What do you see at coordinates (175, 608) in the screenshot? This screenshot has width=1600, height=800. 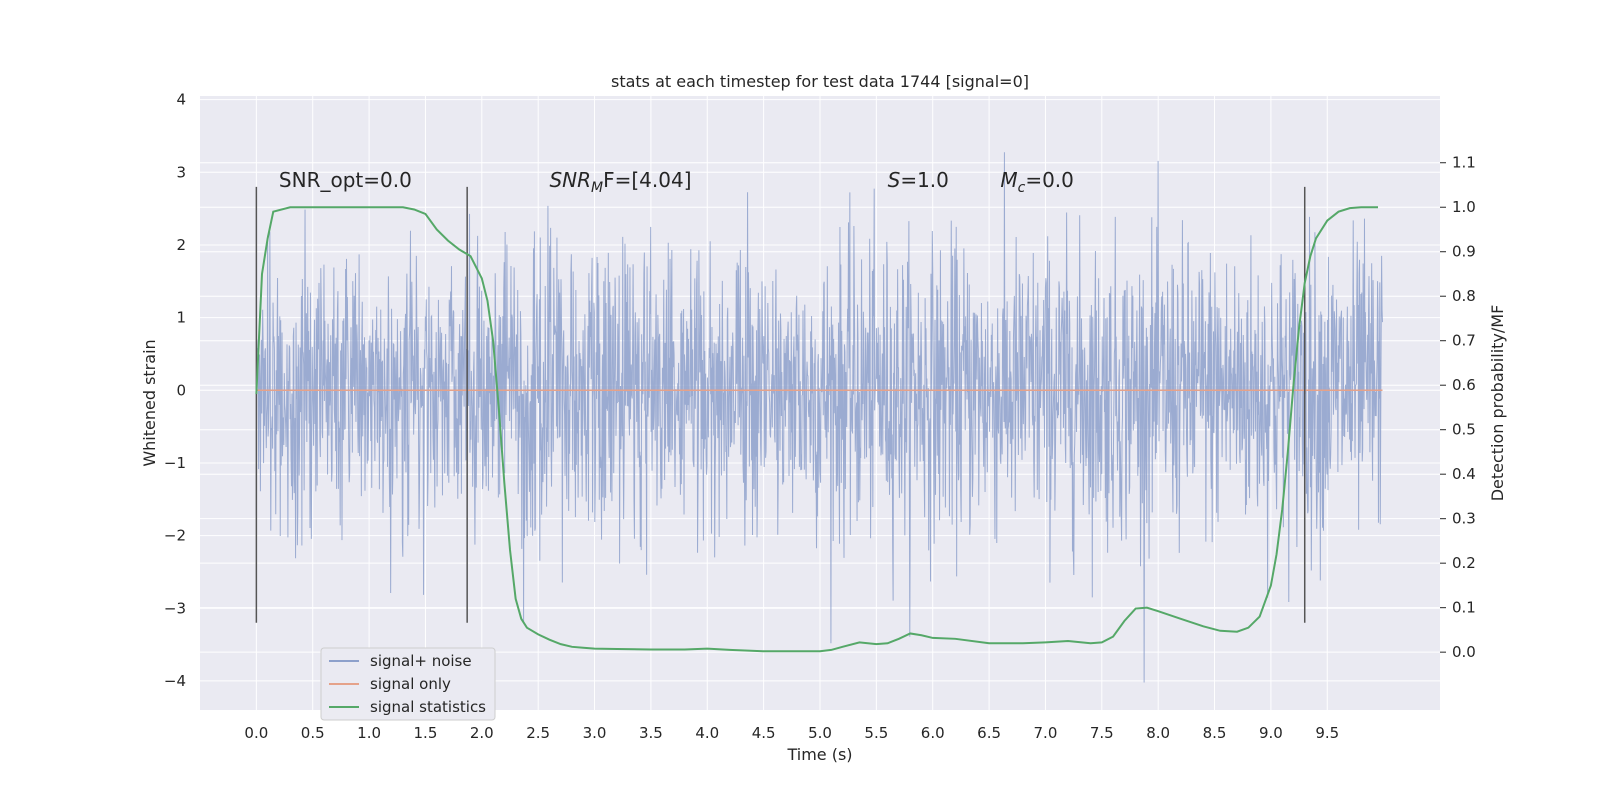 I see `y-tick-label: −3` at bounding box center [175, 608].